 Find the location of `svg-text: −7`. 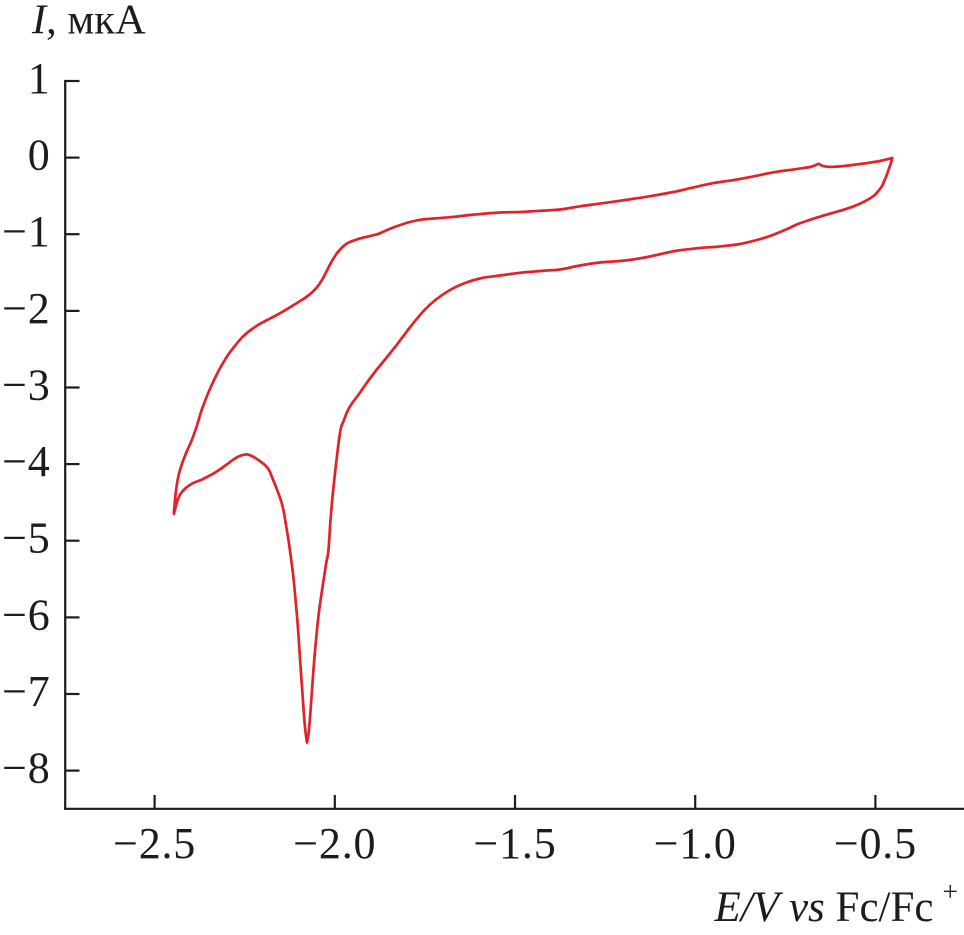

svg-text: −7 is located at coordinates (26, 691).